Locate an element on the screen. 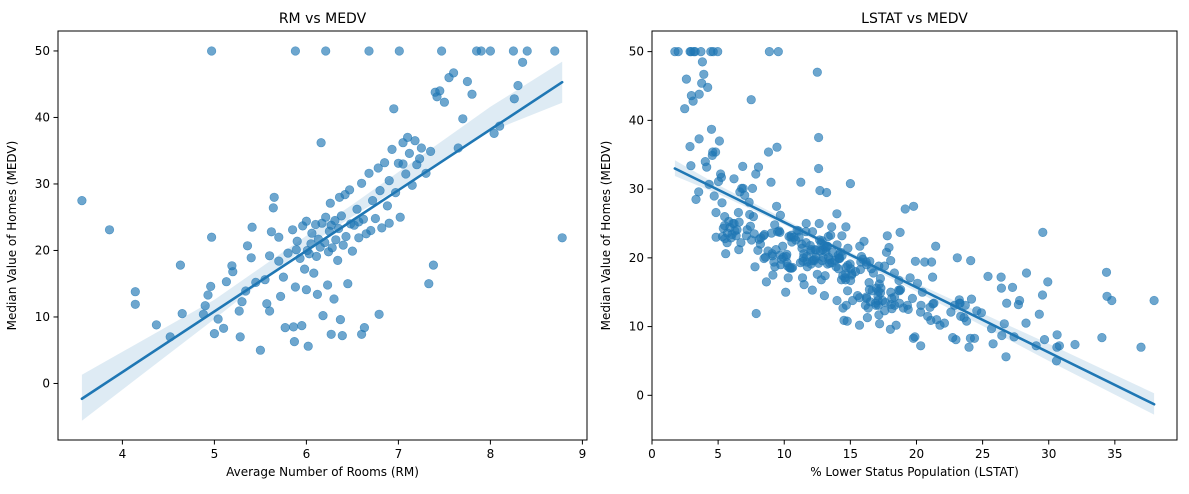  y-tick-label: 0 is located at coordinates (640, 395).